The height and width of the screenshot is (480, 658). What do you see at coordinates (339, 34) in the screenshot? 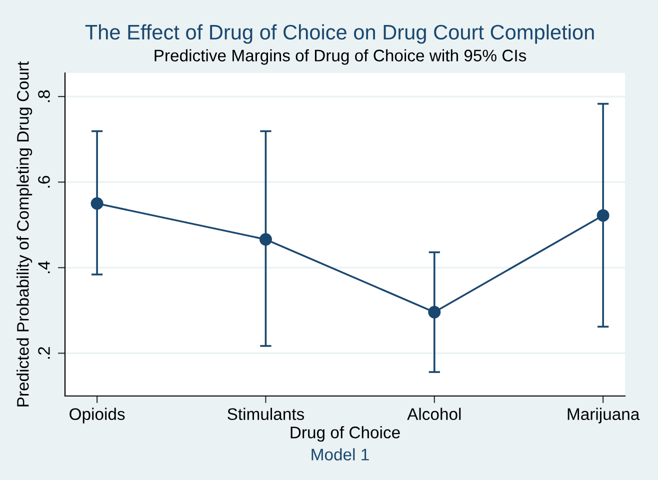
I see `chart-title: The Effect of Drug of Choice on Drug Court Completion` at bounding box center [339, 34].